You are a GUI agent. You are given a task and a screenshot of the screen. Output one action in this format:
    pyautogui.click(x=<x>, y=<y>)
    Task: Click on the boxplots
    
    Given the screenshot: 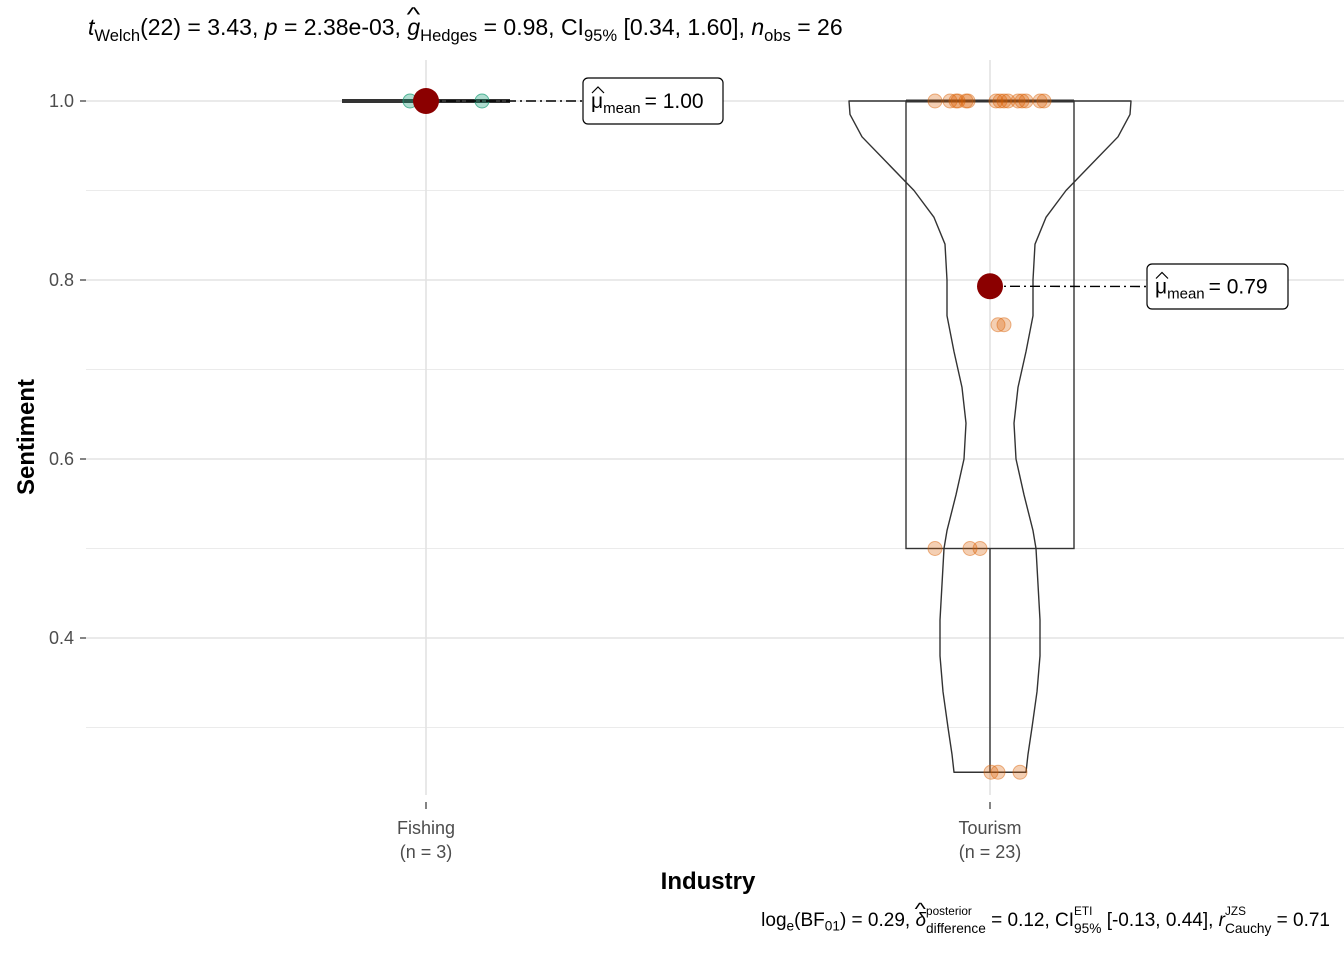 What is the action you would take?
    pyautogui.click(x=990, y=436)
    